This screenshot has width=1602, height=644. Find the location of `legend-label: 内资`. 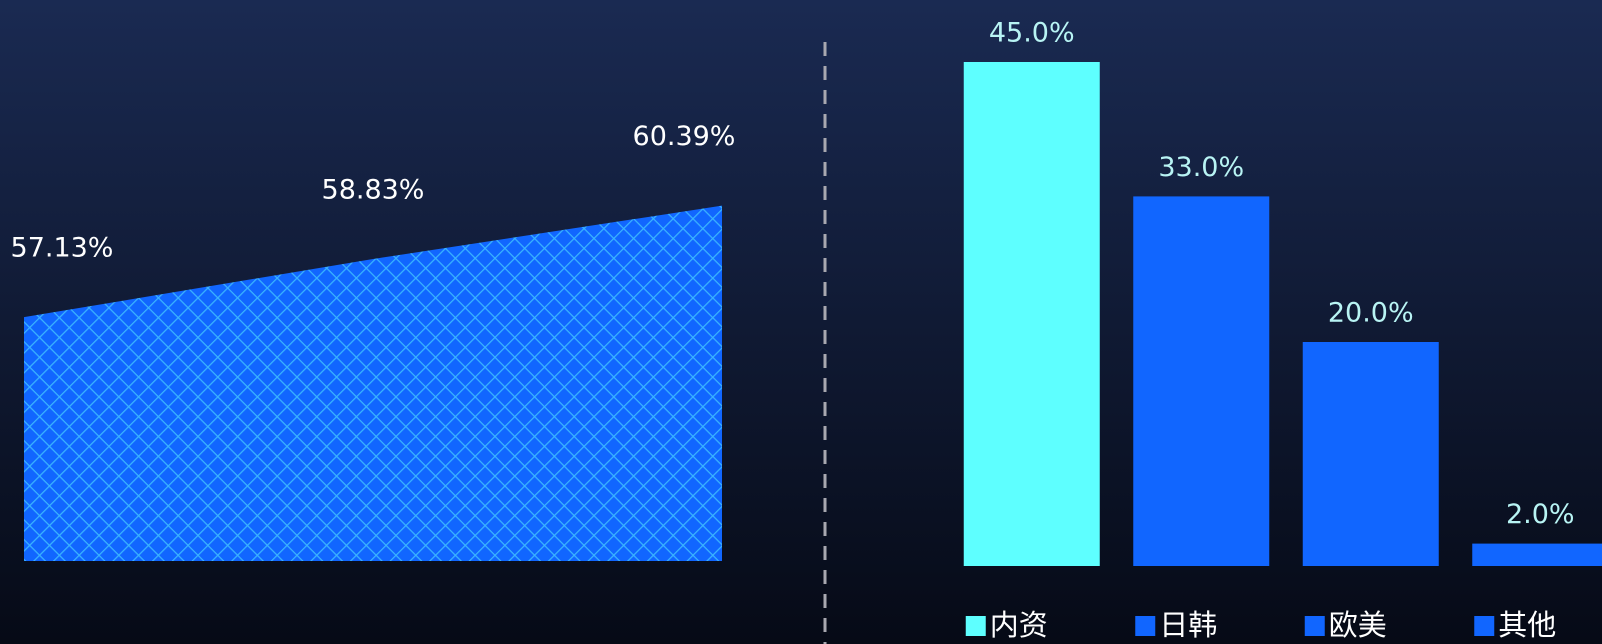

legend-label: 内资 is located at coordinates (1019, 625).